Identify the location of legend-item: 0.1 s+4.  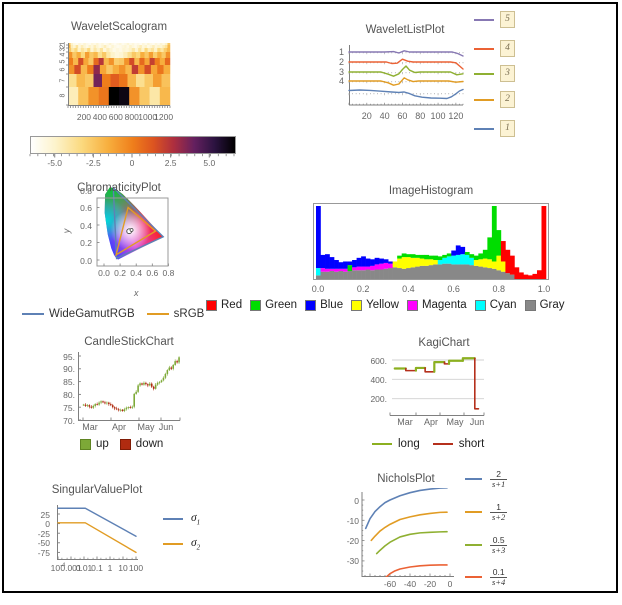
(486, 577).